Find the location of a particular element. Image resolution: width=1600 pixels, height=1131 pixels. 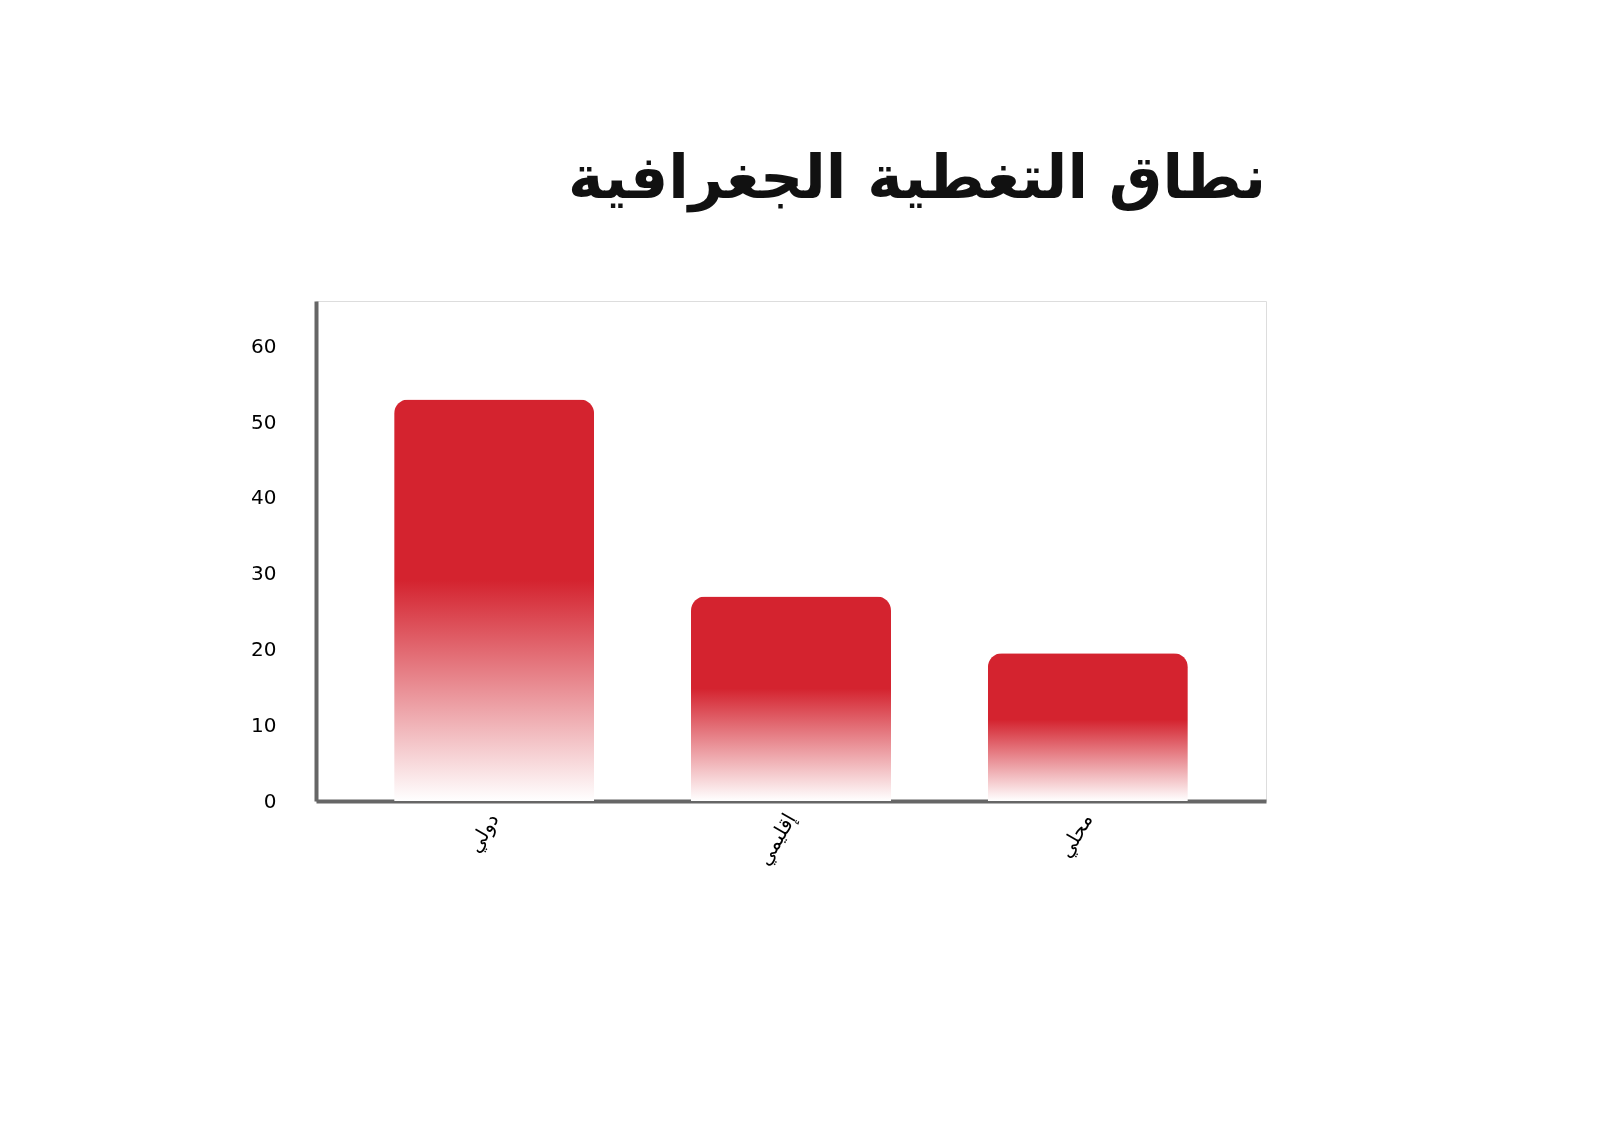

chart-title: نطاق التغطية الجغرافية is located at coordinates (917, 177).